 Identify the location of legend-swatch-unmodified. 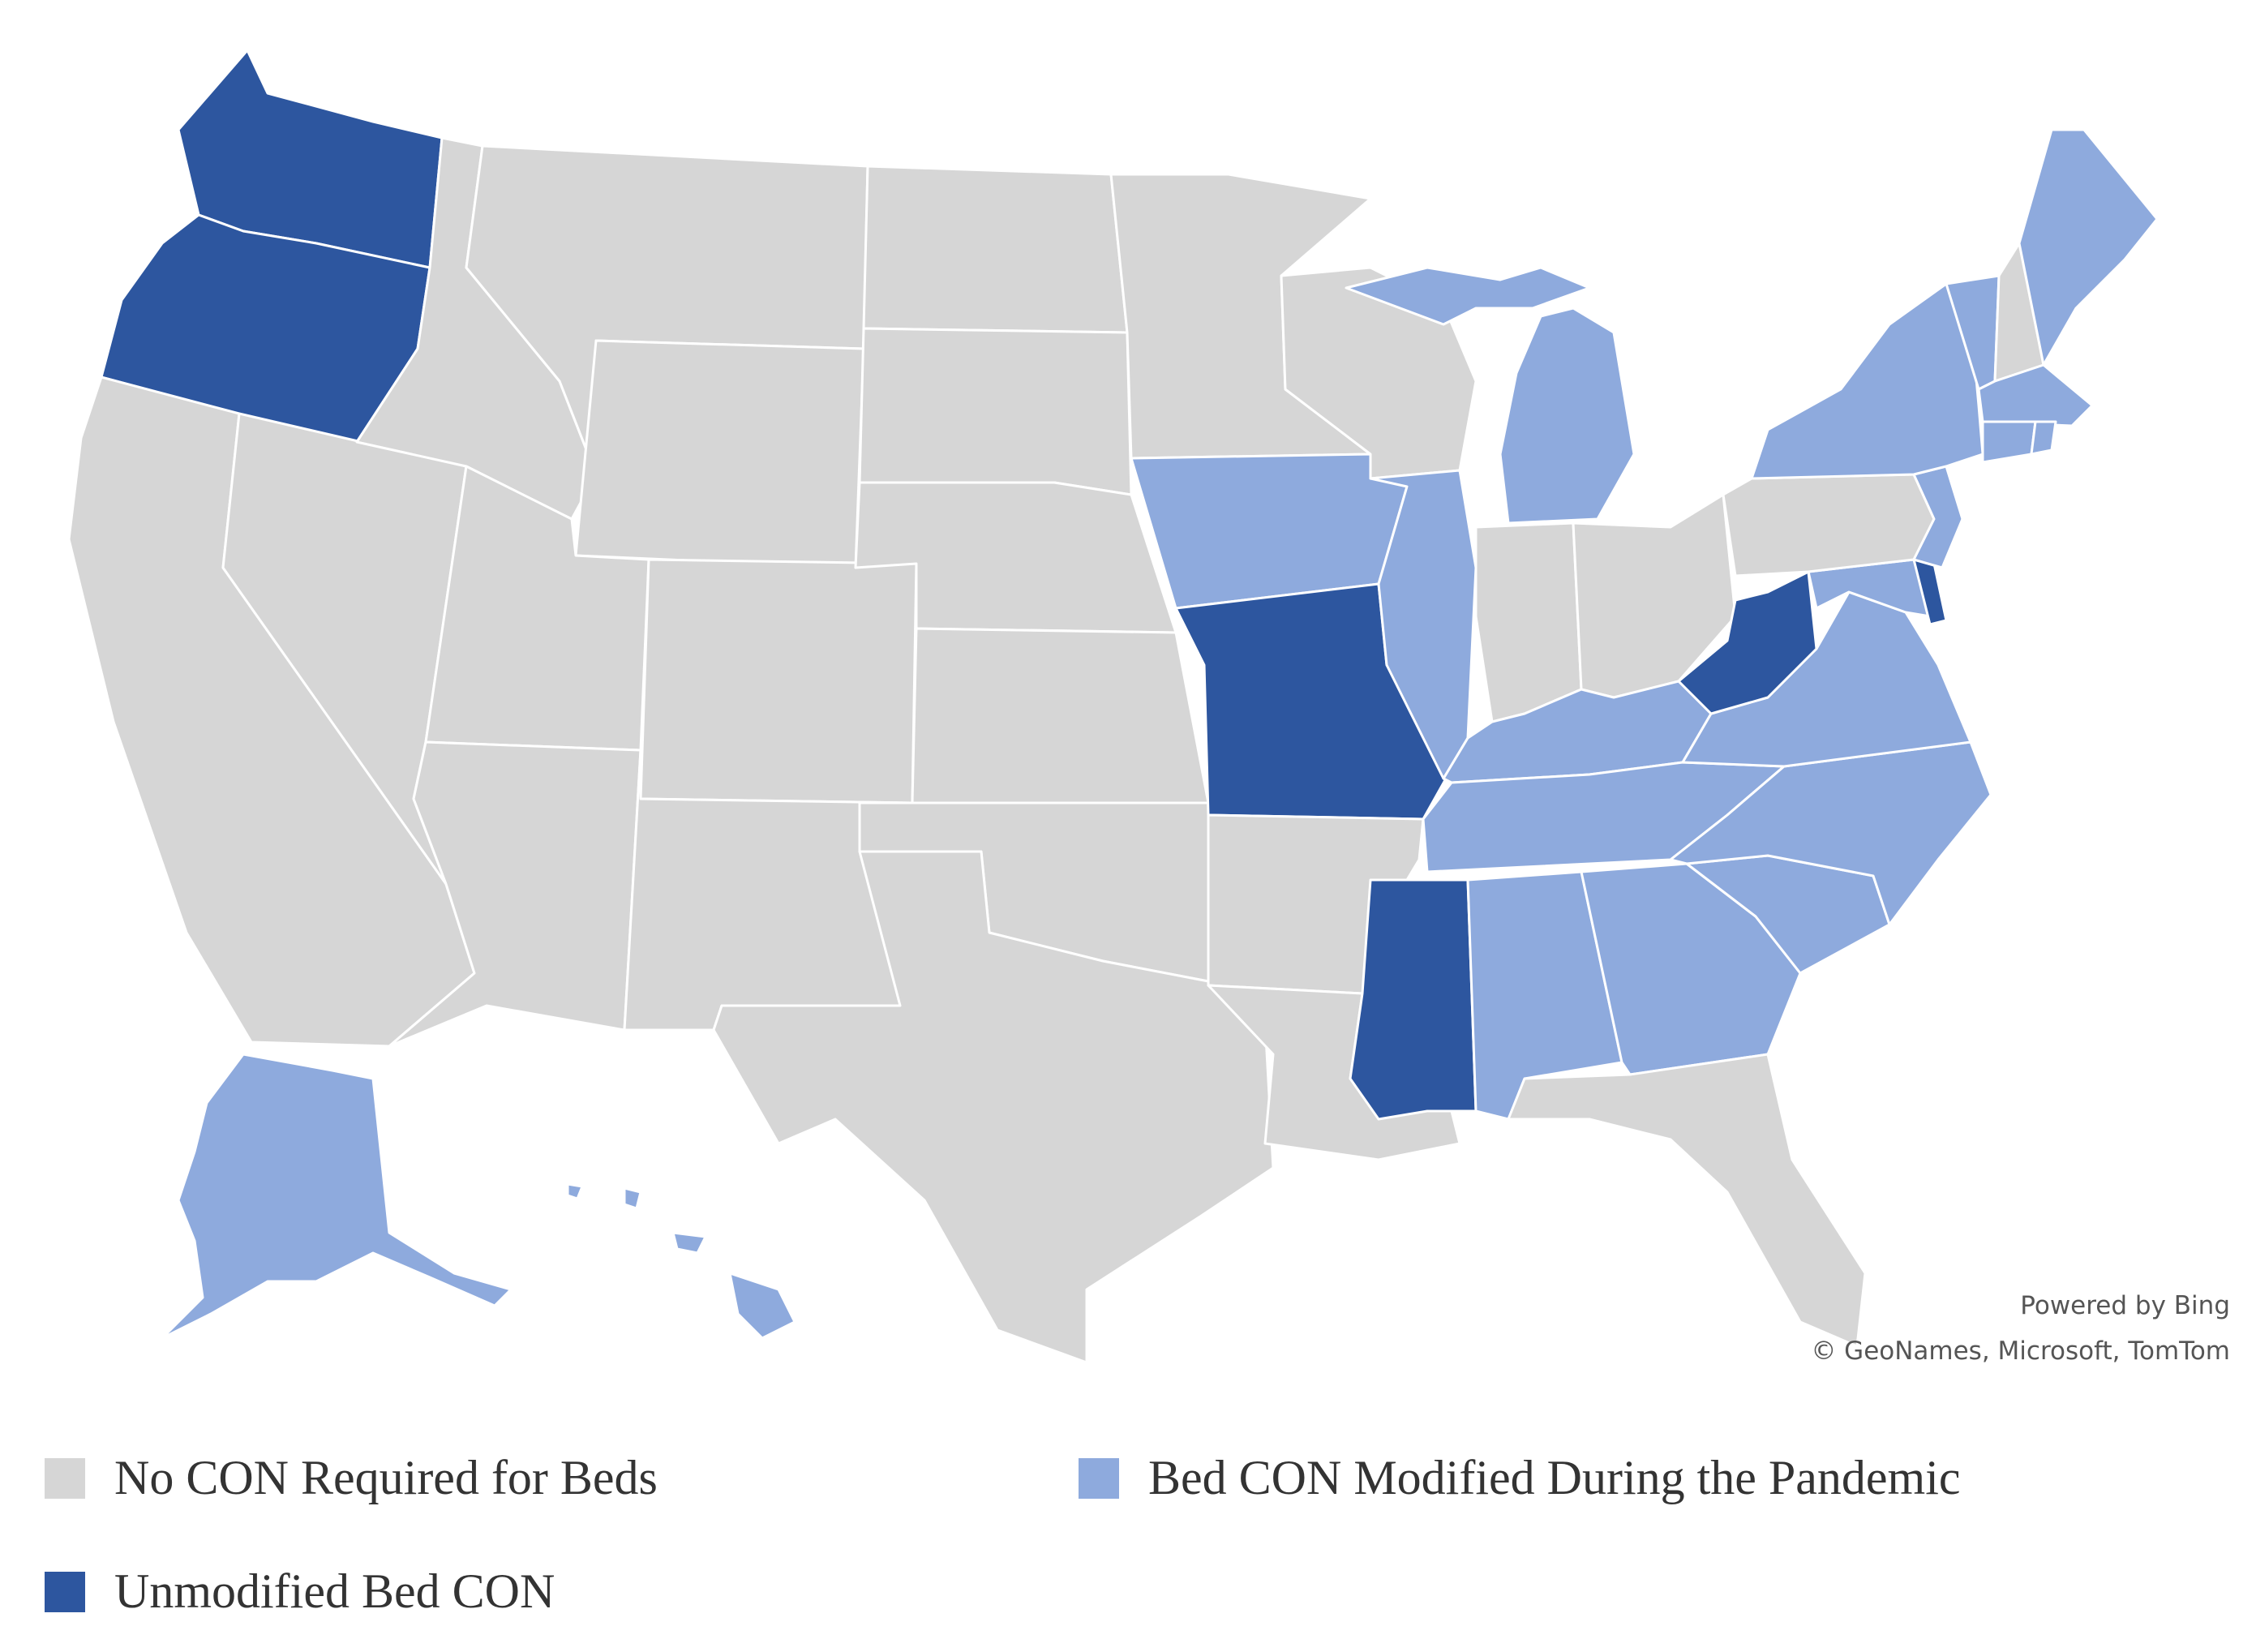
(65, 1591).